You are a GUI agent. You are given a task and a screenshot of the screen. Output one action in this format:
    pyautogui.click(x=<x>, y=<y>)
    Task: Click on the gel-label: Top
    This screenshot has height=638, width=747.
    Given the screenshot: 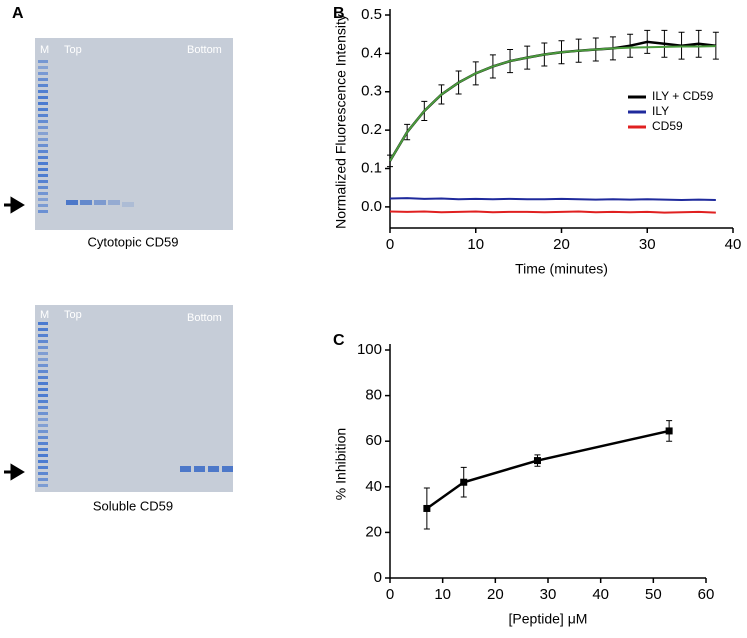 What is the action you would take?
    pyautogui.click(x=73, y=315)
    